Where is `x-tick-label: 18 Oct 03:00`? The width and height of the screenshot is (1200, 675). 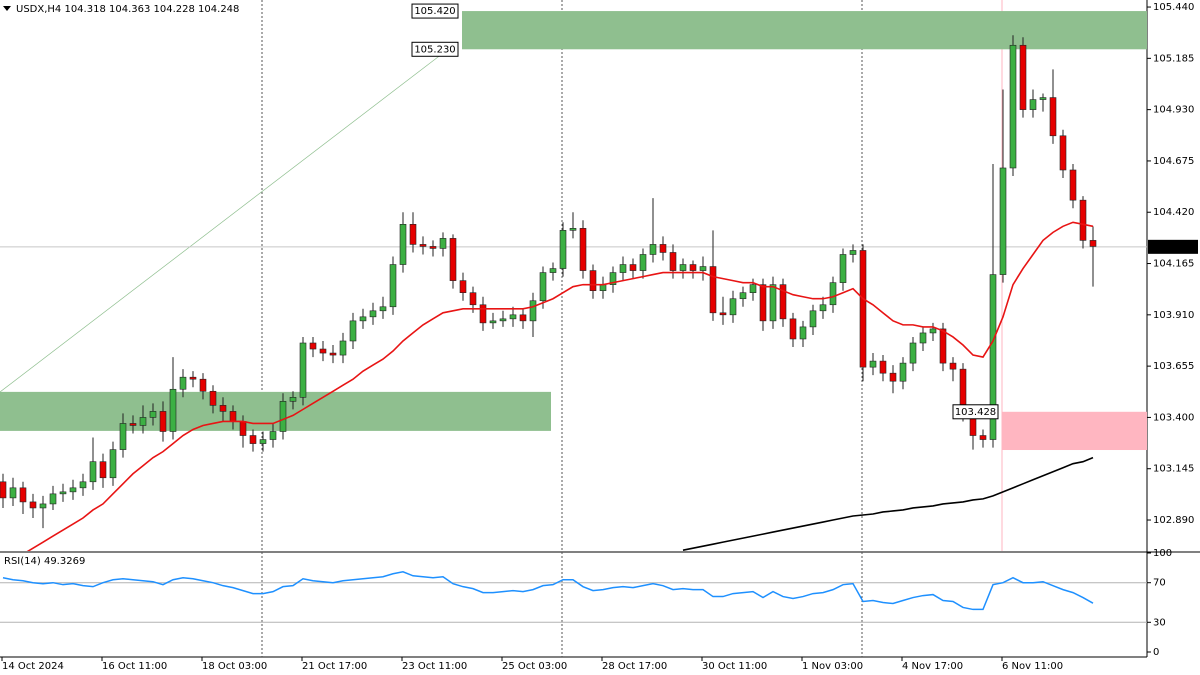
x-tick-label: 18 Oct 03:00 is located at coordinates (234, 666).